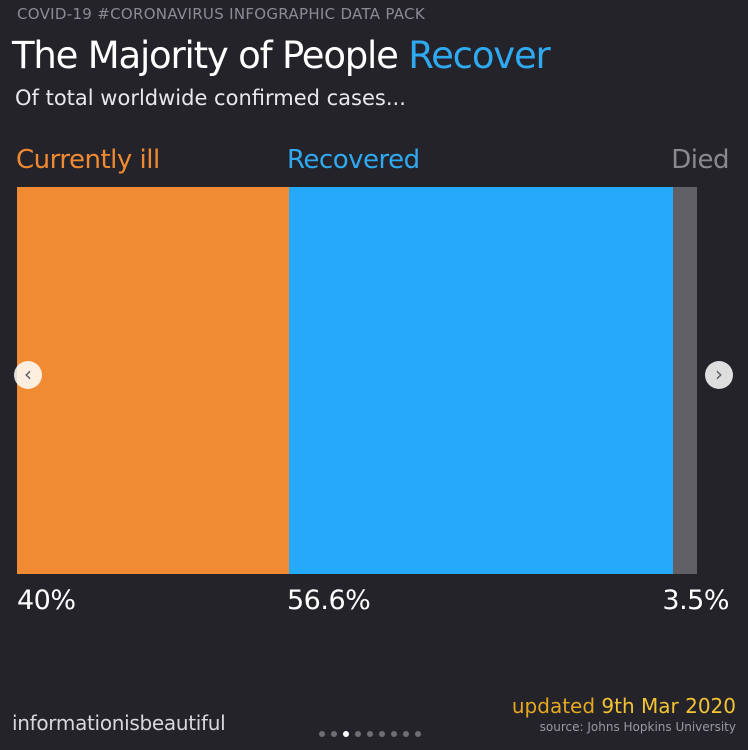 The image size is (748, 750). Describe the element at coordinates (637, 727) in the screenshot. I see `source-credit: source: Johns Hopkins University` at that location.